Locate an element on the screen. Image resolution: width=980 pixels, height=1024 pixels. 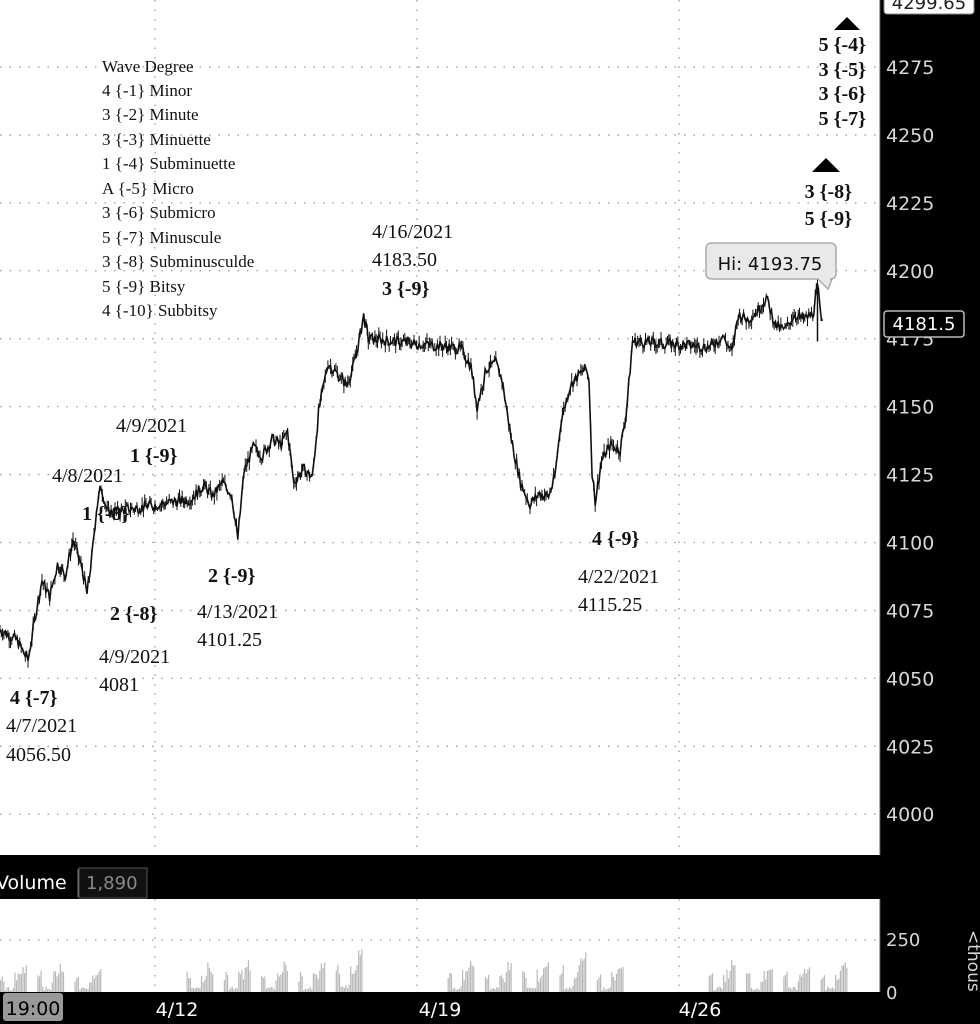
volume-y-tick-label: 250 is located at coordinates (903, 940).